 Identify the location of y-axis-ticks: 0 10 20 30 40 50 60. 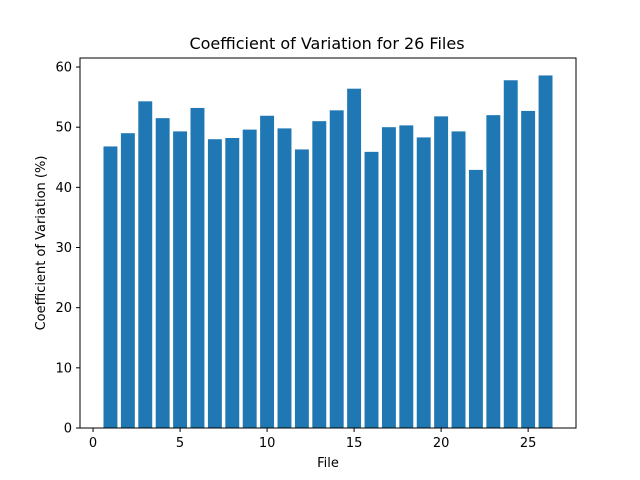
(67, 249).